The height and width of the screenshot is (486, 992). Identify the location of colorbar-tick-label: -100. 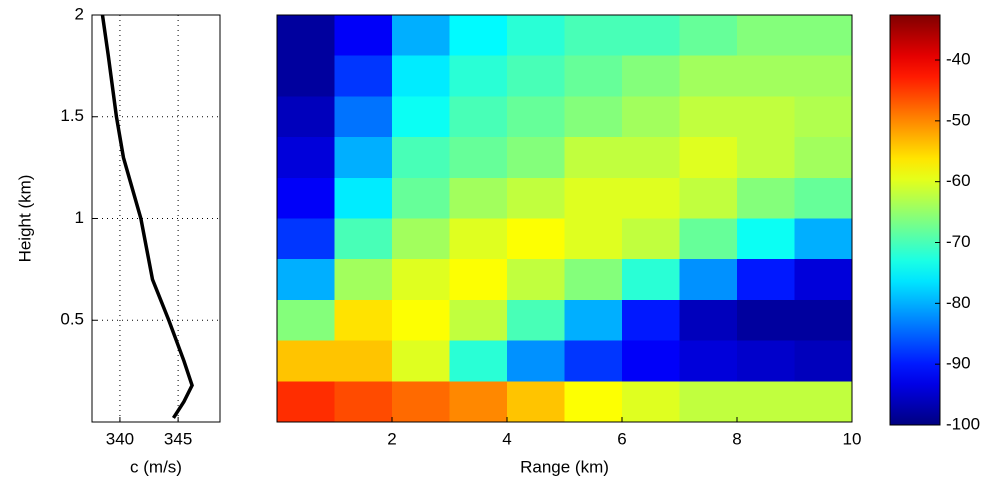
(963, 423).